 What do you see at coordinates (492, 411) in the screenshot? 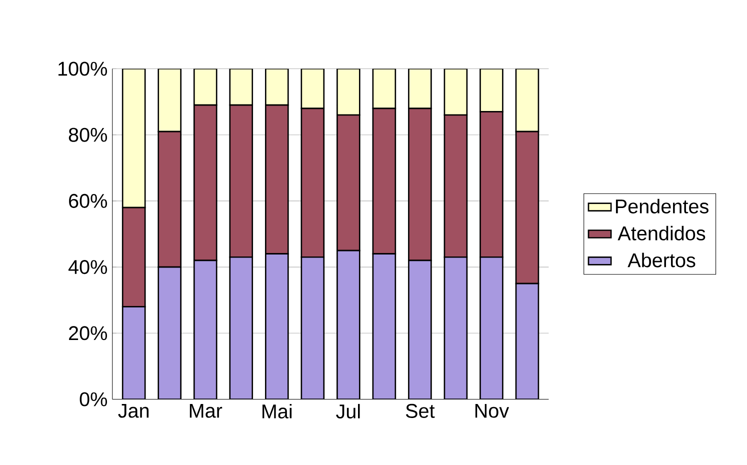
I see `x-tick-label: Nov` at bounding box center [492, 411].